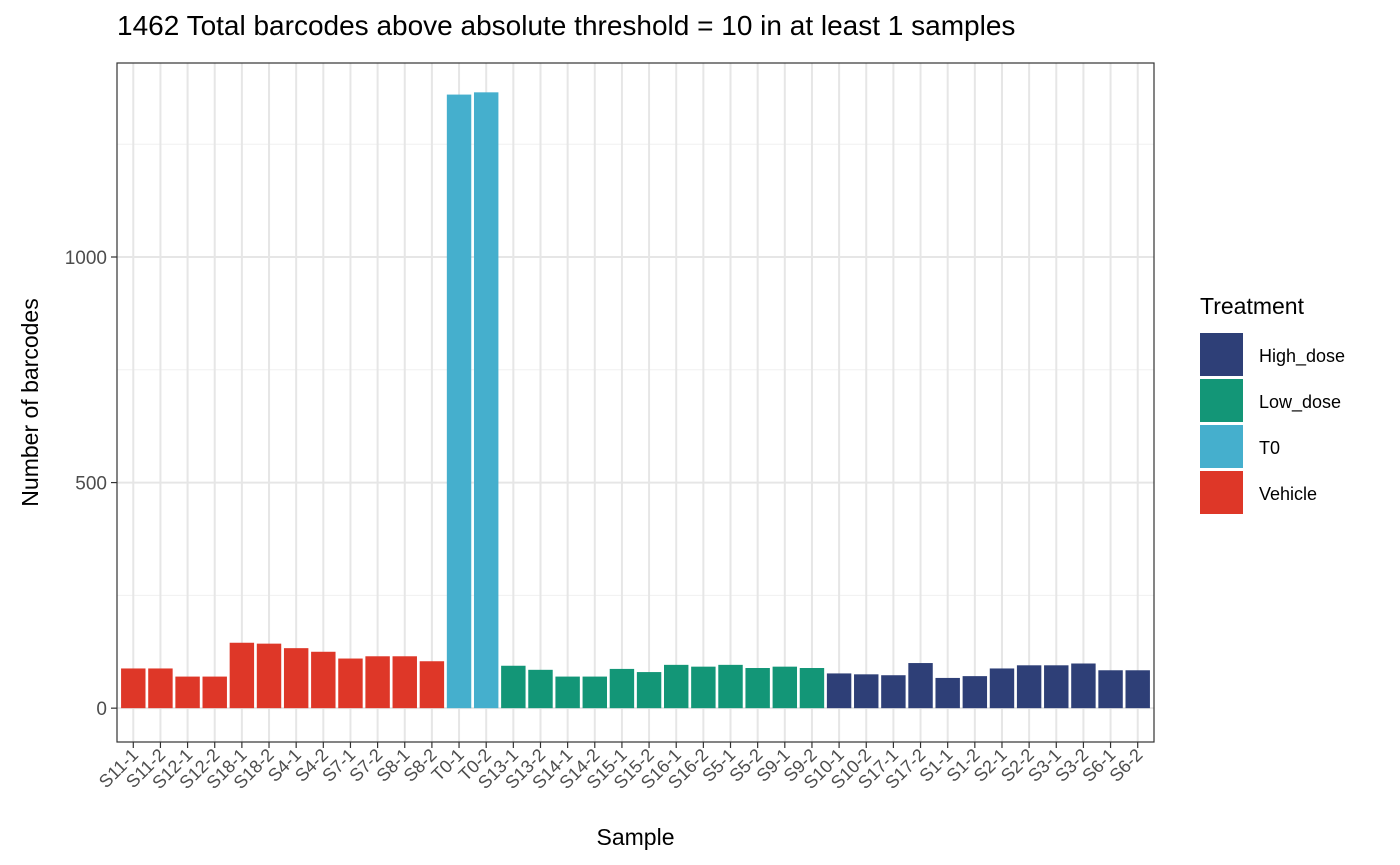 This screenshot has height=865, width=1400. I want to click on y-tick-label: 500, so click(91, 484).